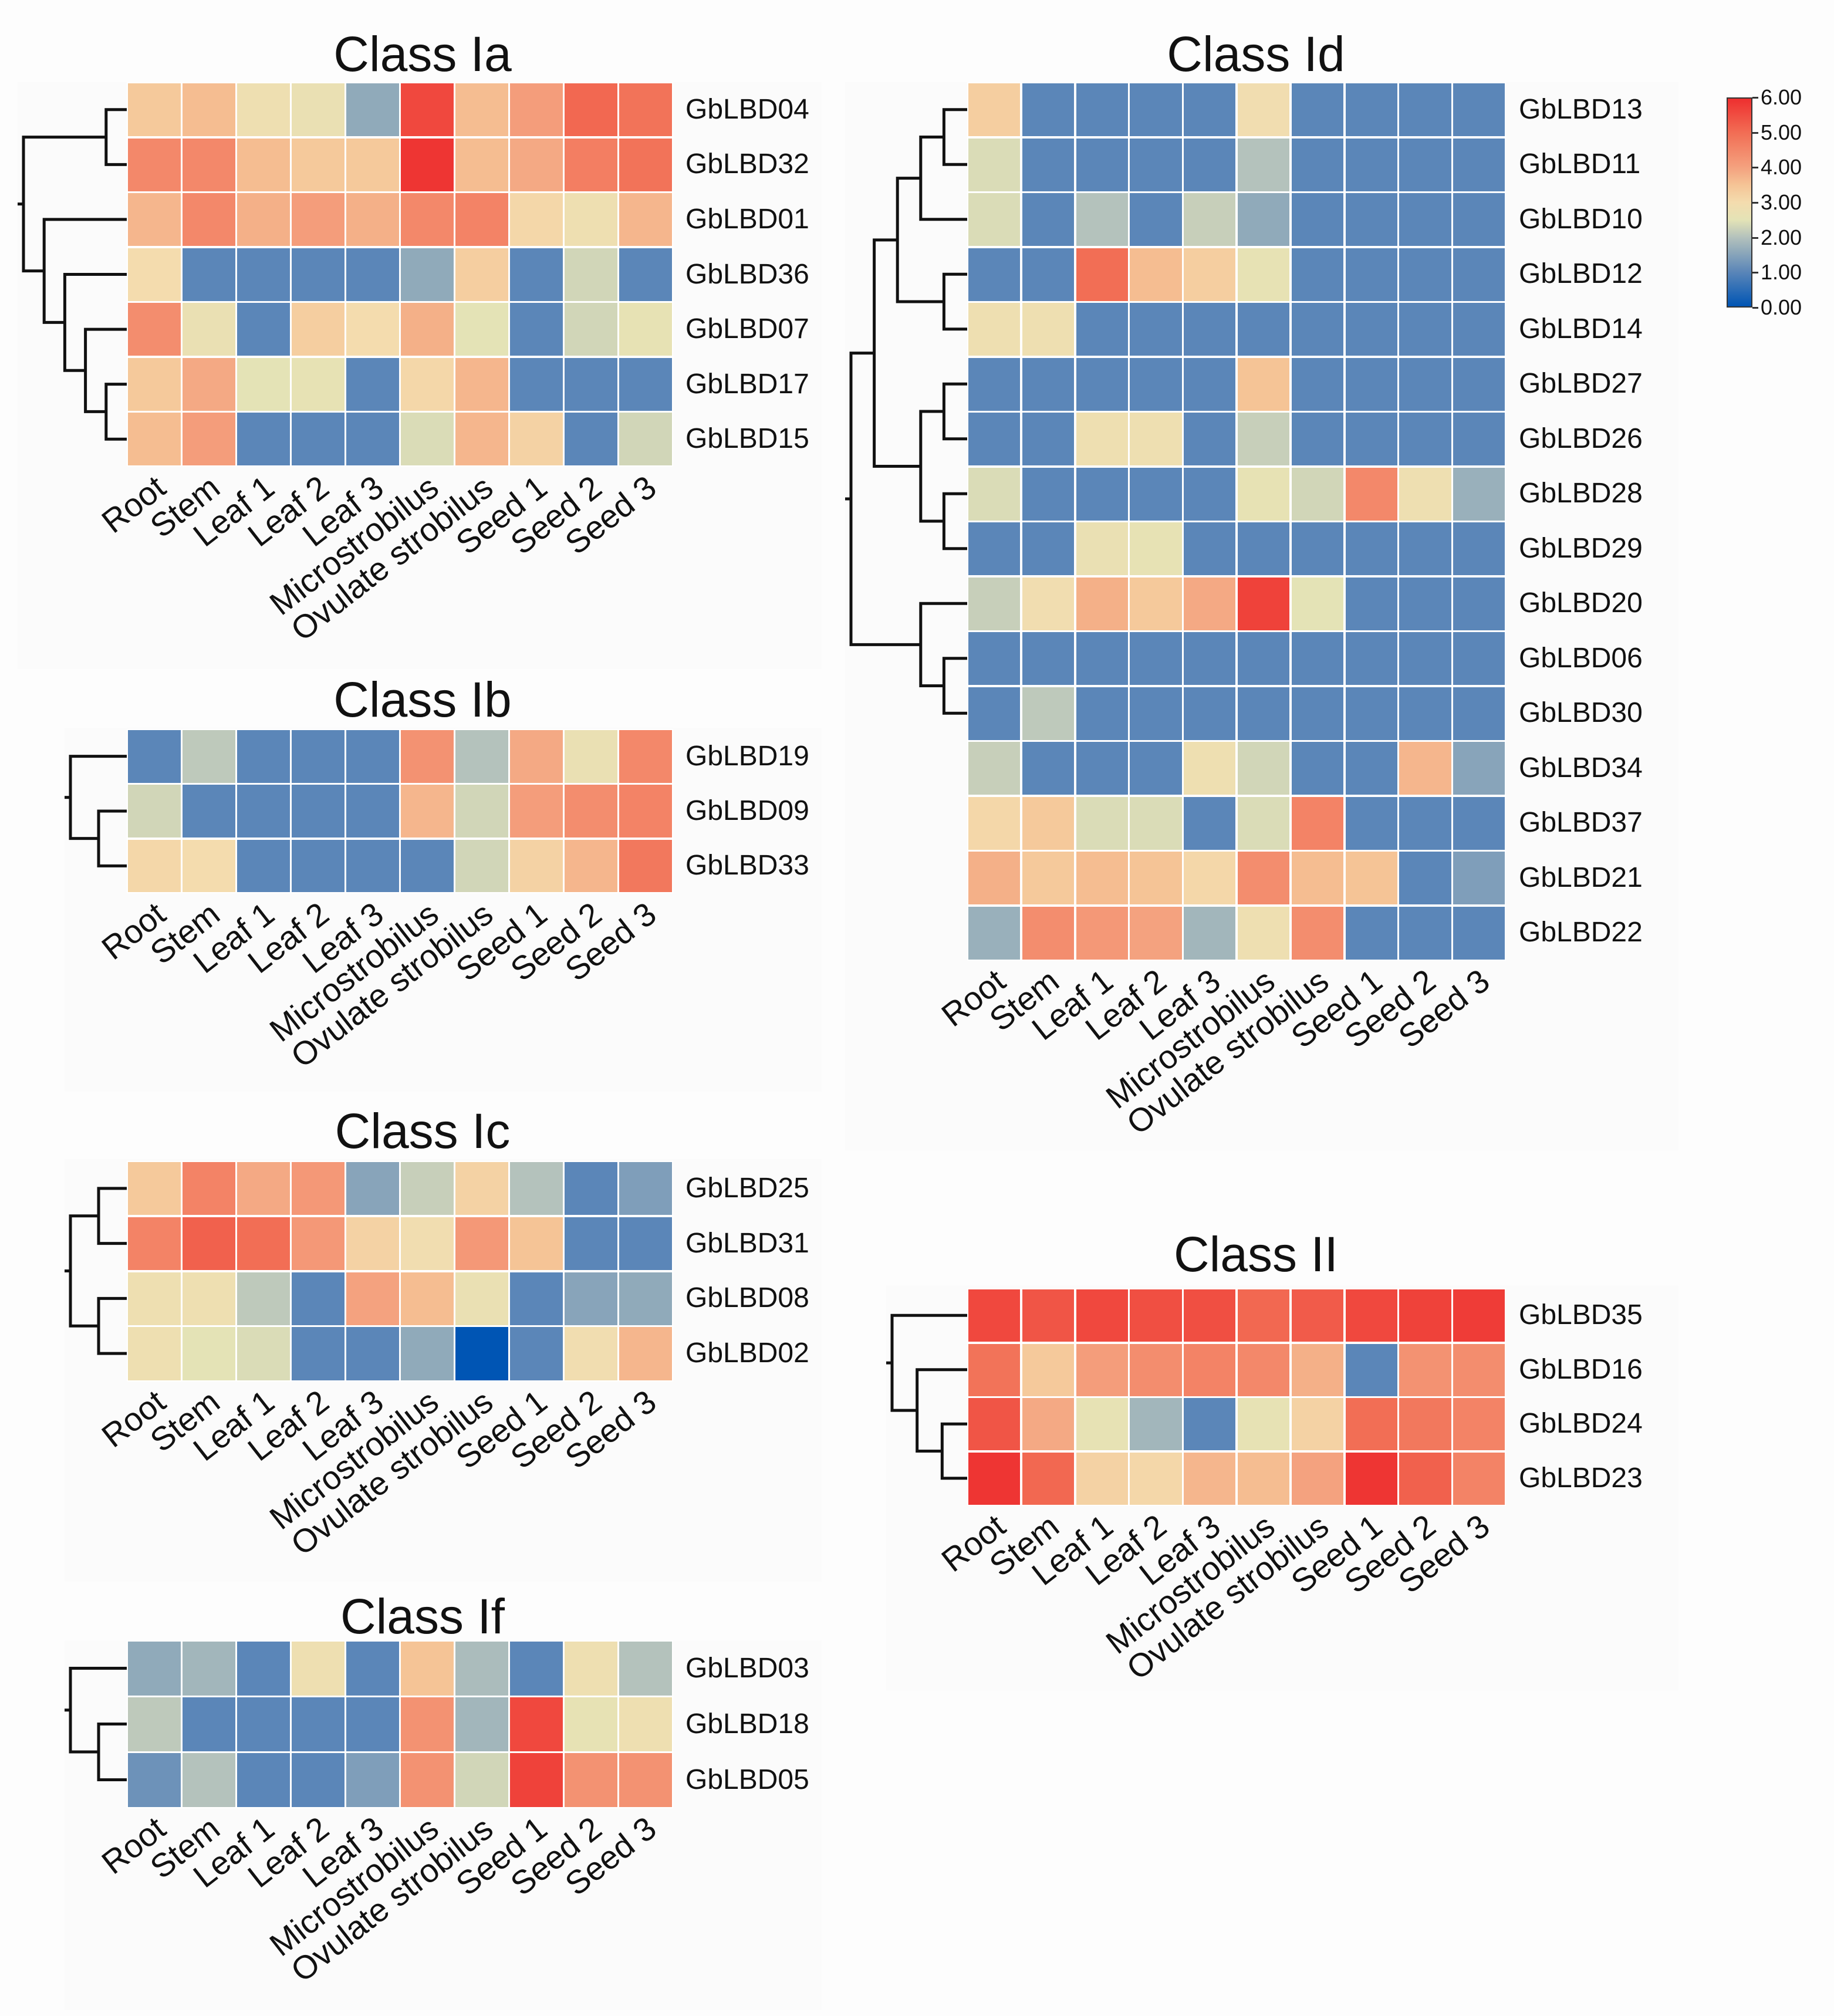 This screenshot has height=2016, width=1834. Describe the element at coordinates (747, 866) in the screenshot. I see `row-label: GbLBD33` at that location.